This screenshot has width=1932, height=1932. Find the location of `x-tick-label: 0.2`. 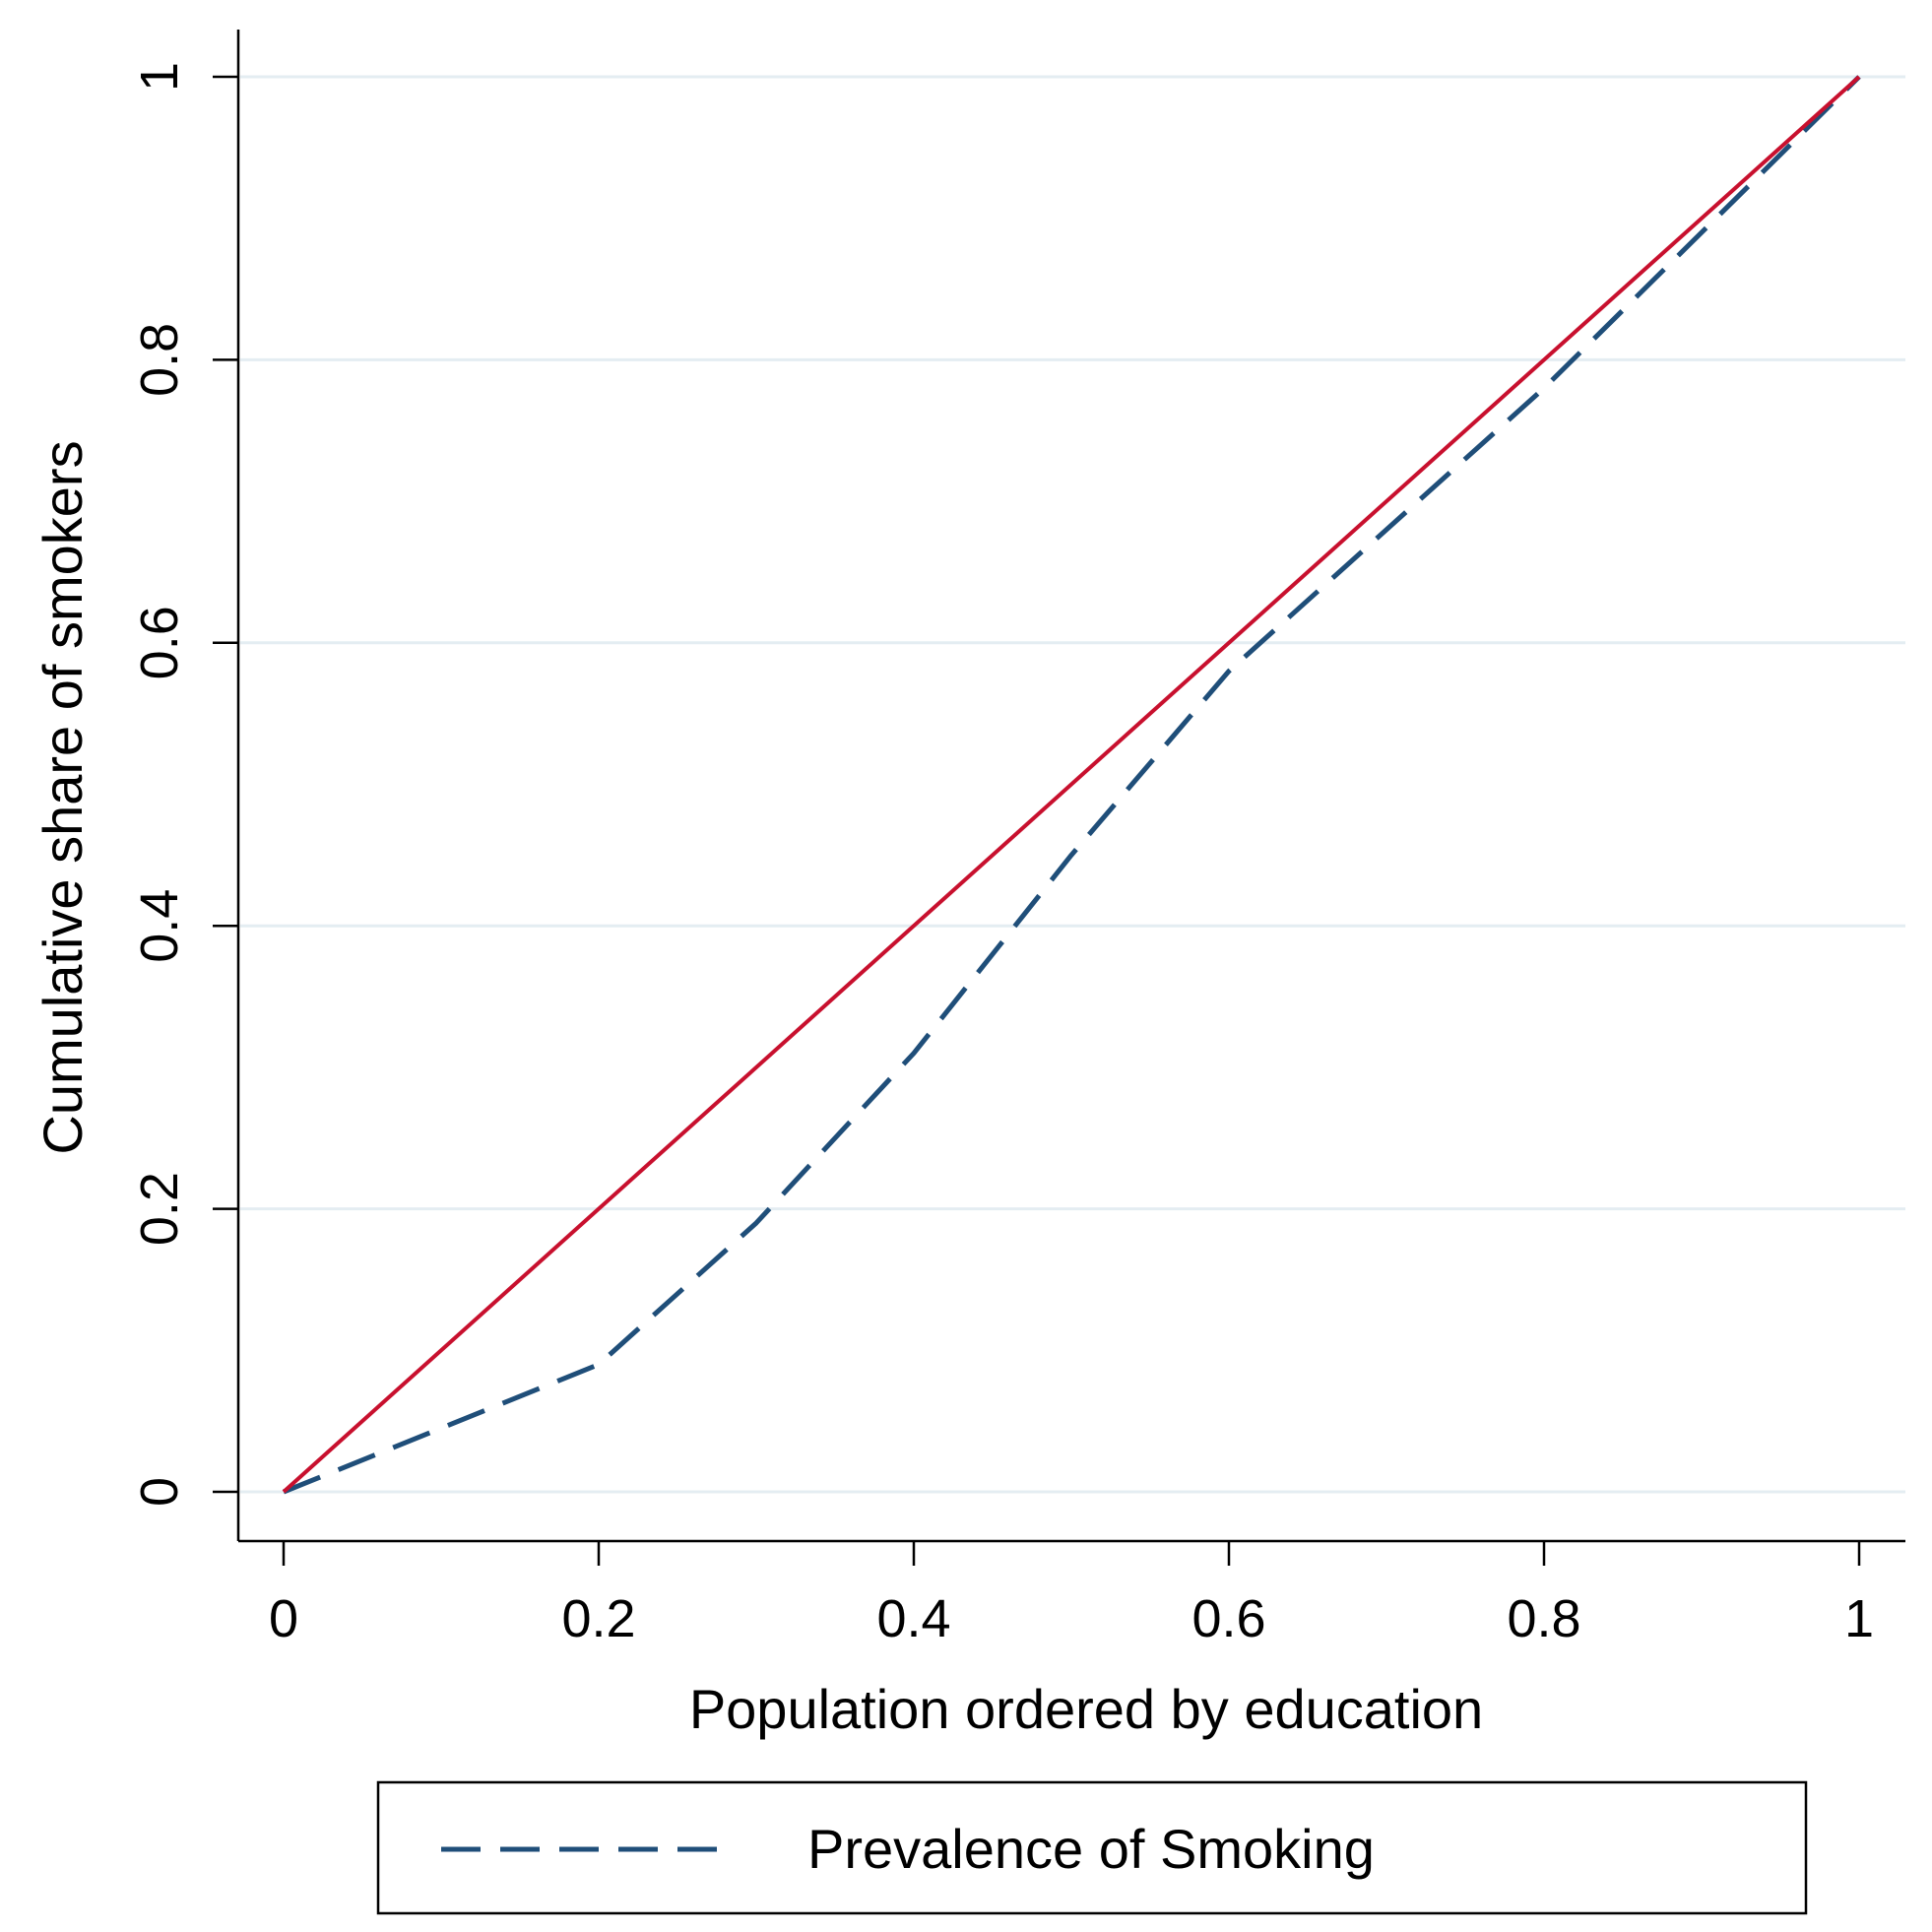

x-tick-label: 0.2 is located at coordinates (598, 1618).